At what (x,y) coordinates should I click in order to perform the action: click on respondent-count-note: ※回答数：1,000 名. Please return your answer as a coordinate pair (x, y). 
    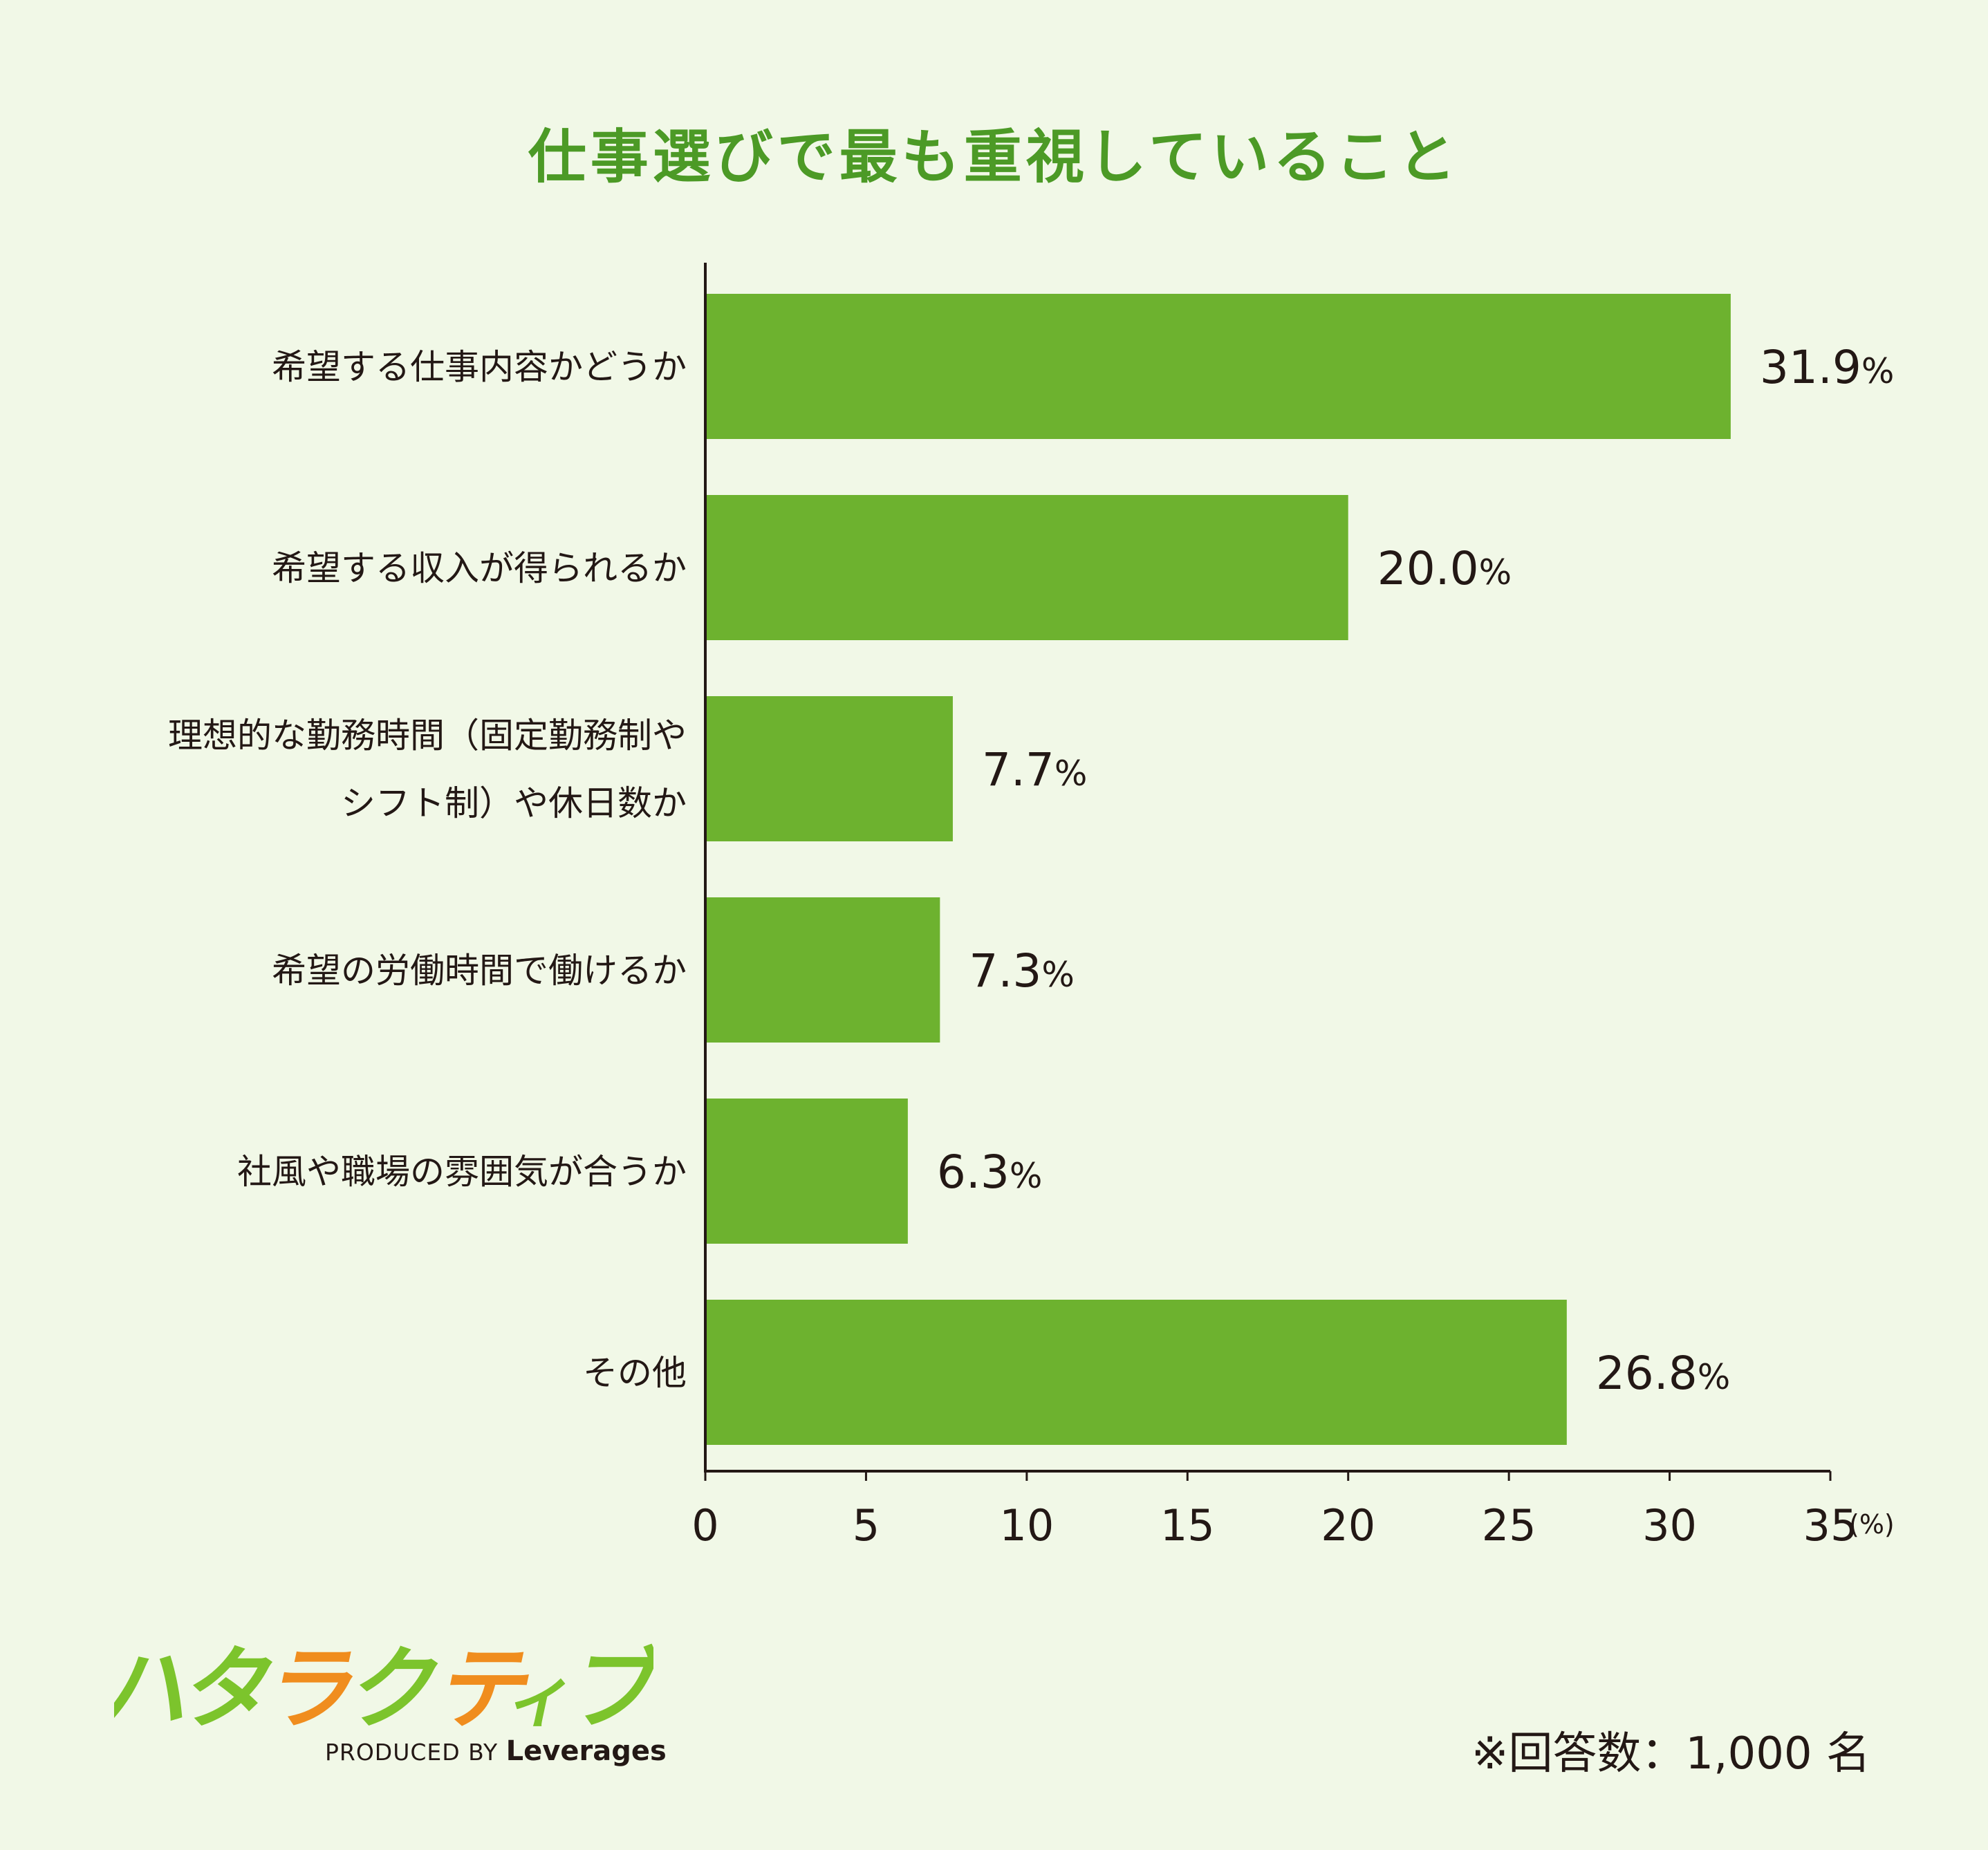
    Looking at the image, I should click on (1670, 1754).